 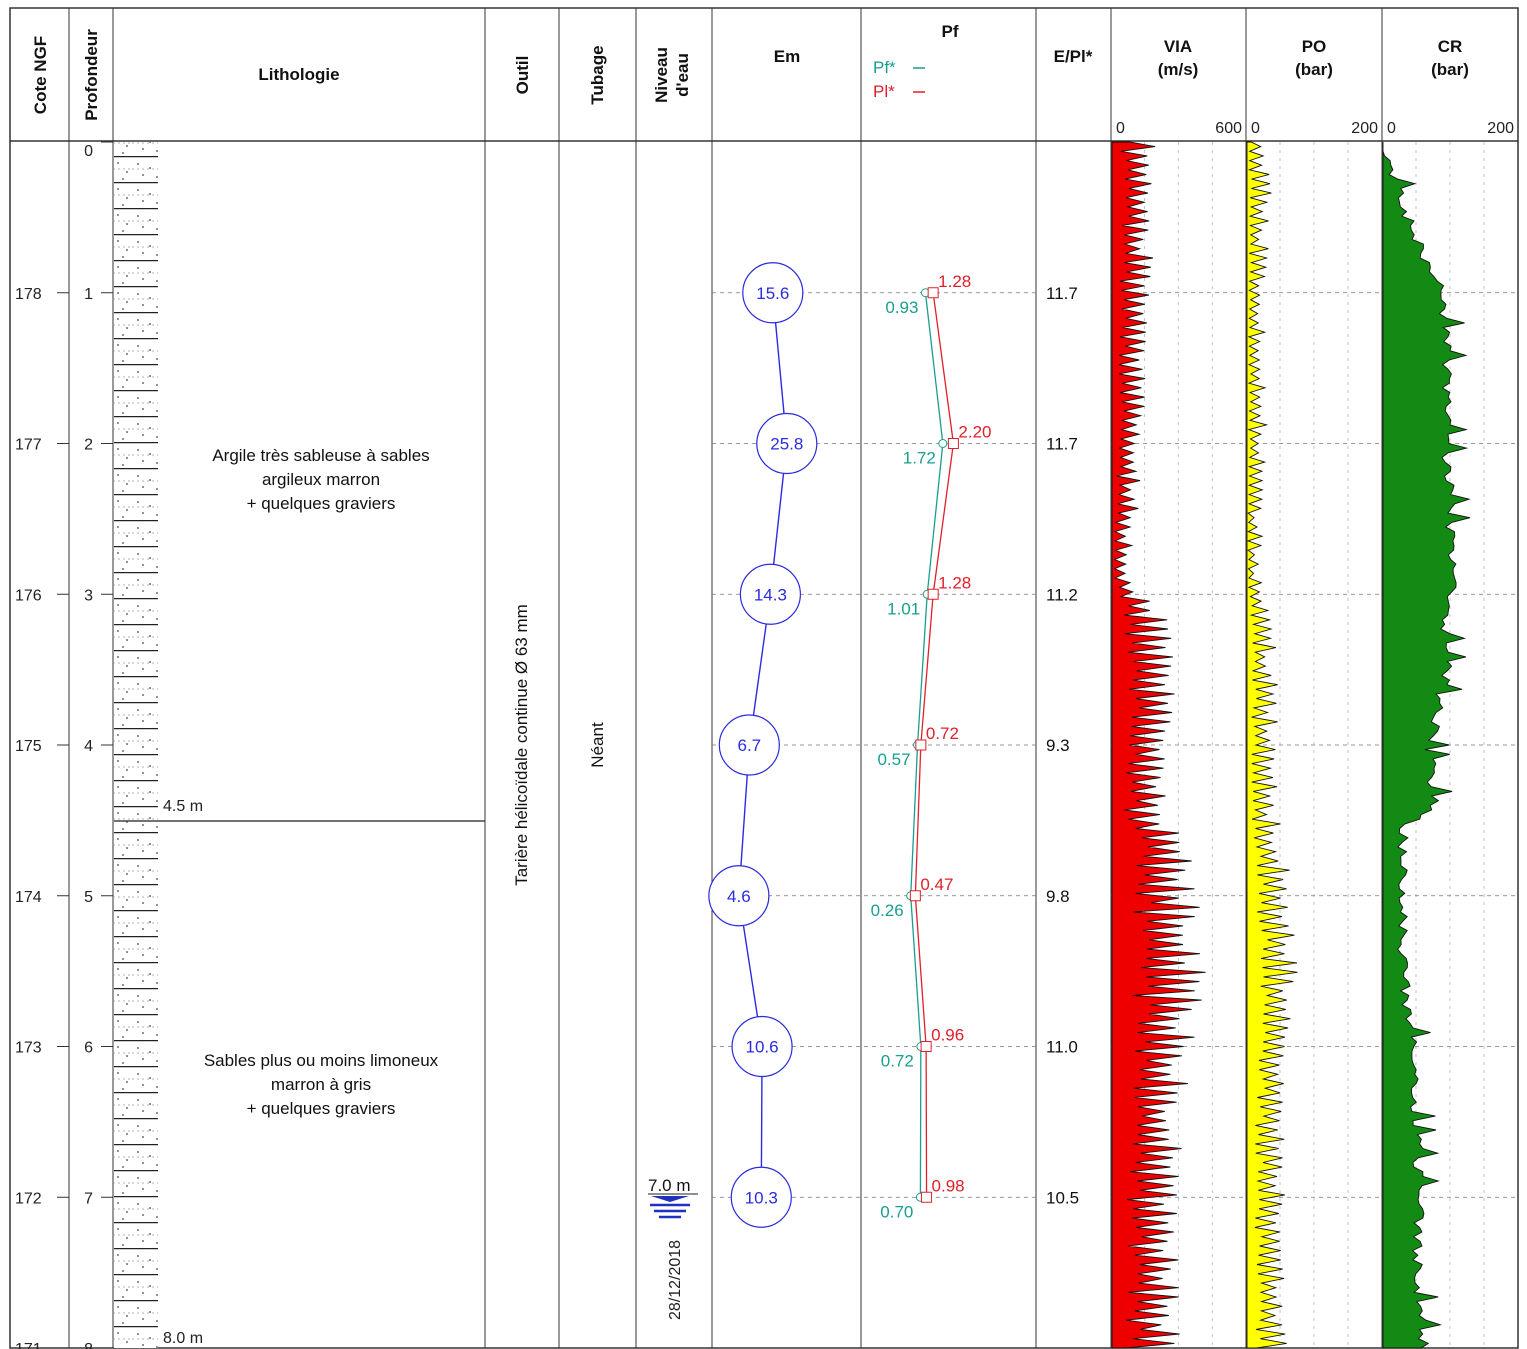 I want to click on em-value-label: 15.6, so click(x=772, y=293).